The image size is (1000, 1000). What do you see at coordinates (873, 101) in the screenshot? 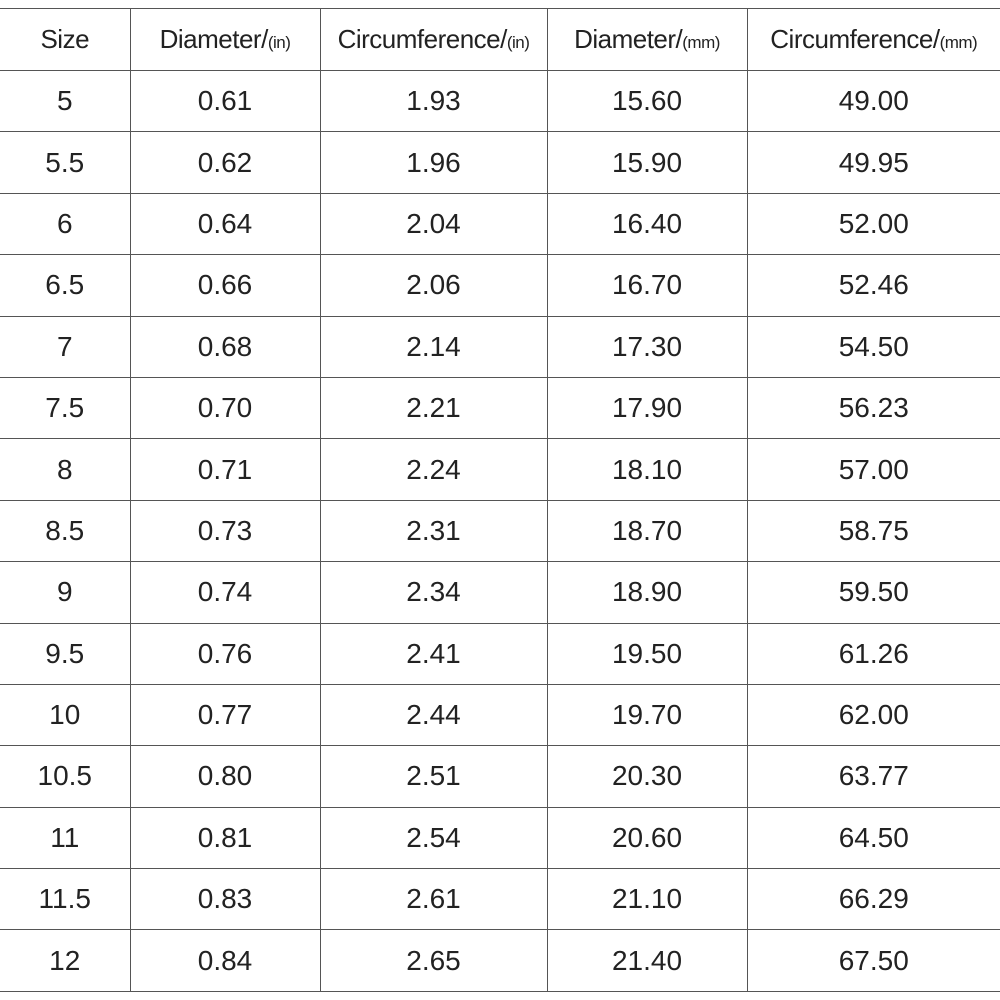
I see `table-cell: 49.00` at bounding box center [873, 101].